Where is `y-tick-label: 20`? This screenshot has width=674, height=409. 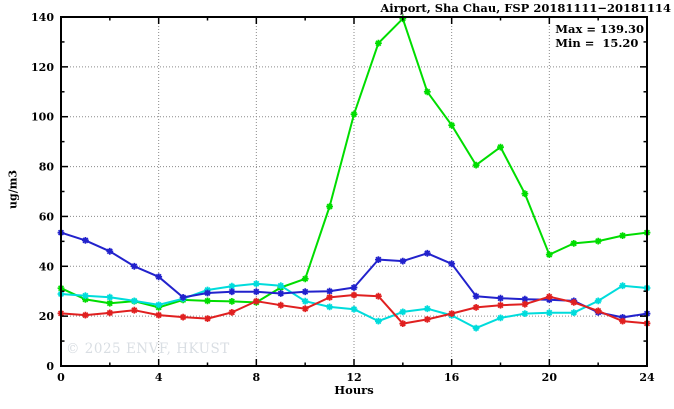
y-tick-label: 20 is located at coordinates (47, 316).